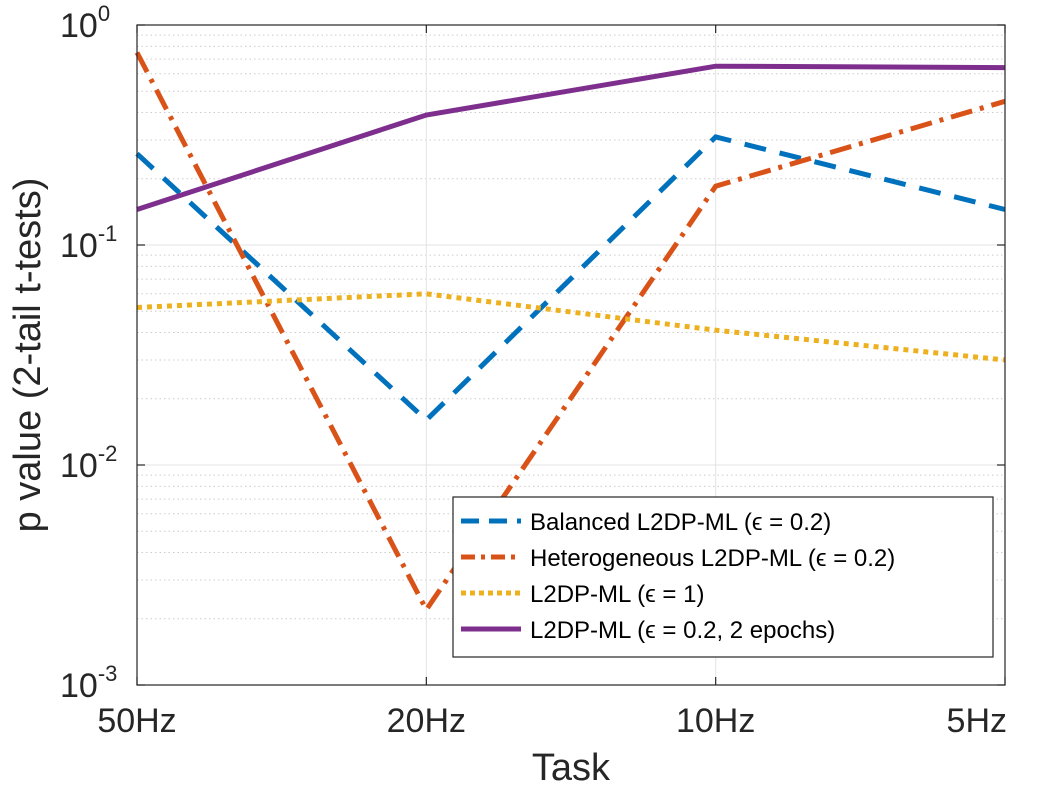 Image resolution: width=1040 pixels, height=789 pixels. Describe the element at coordinates (88, 243) in the screenshot. I see `y-tick-label: 10⁻¹` at that location.